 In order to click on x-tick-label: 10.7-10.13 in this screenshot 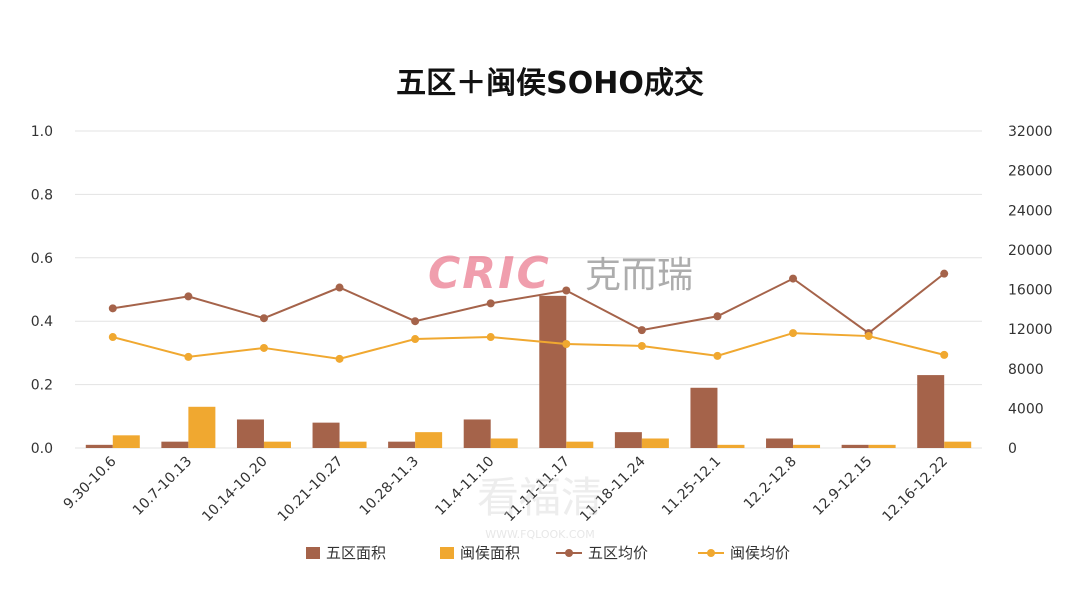, I will do `click(162, 486)`.